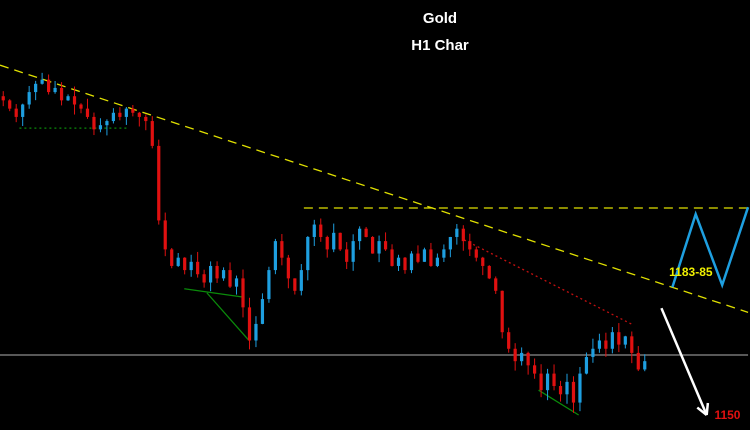 This screenshot has height=430, width=750. I want to click on down-arrow, so click(684, 361).